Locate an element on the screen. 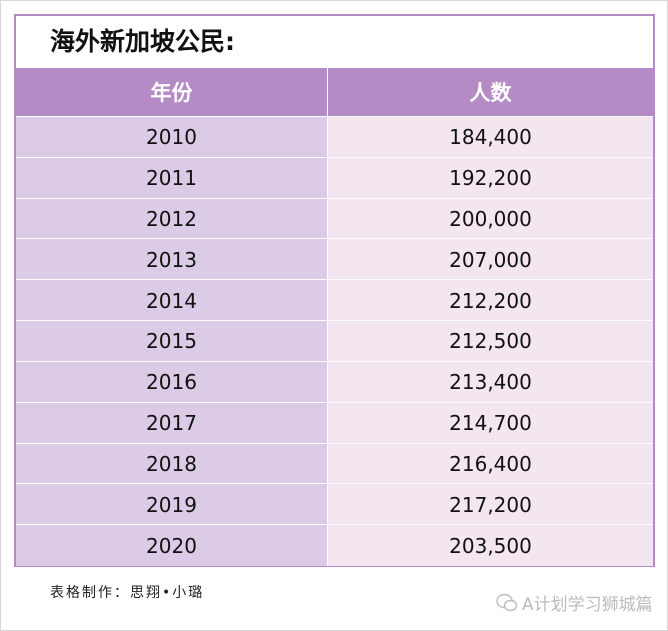  cell: 2010 is located at coordinates (172, 137).